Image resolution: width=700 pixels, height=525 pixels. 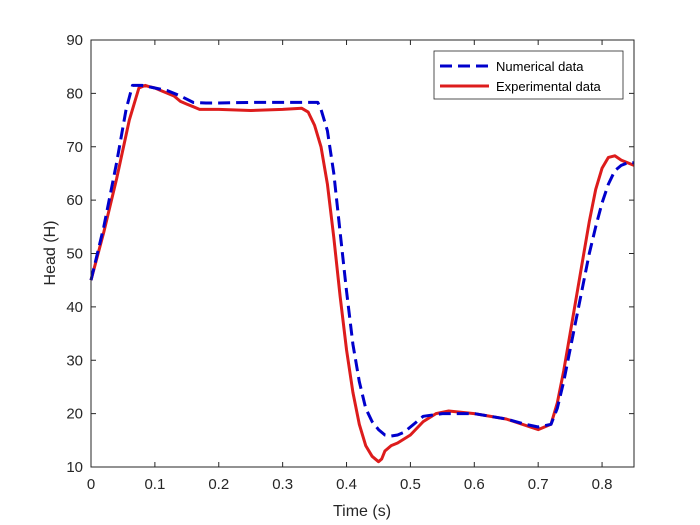 I want to click on x-tick-label: 0.2, so click(x=218, y=484).